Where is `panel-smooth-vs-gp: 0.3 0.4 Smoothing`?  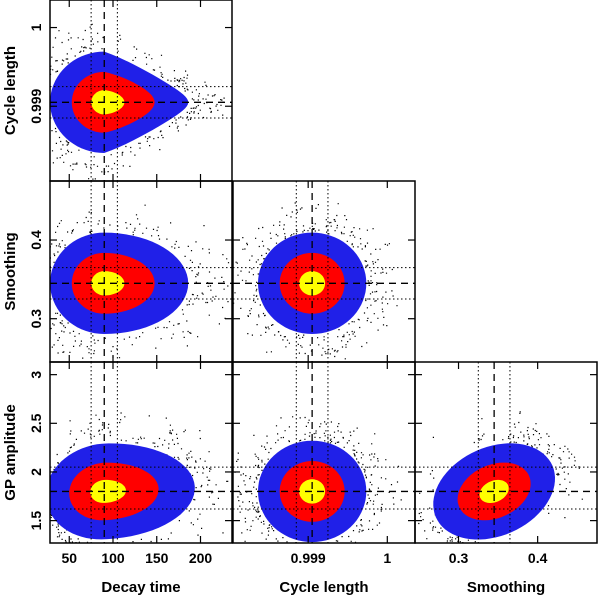
panel-smooth-vs-gp: 0.3 0.4 Smoothing is located at coordinates (506, 478).